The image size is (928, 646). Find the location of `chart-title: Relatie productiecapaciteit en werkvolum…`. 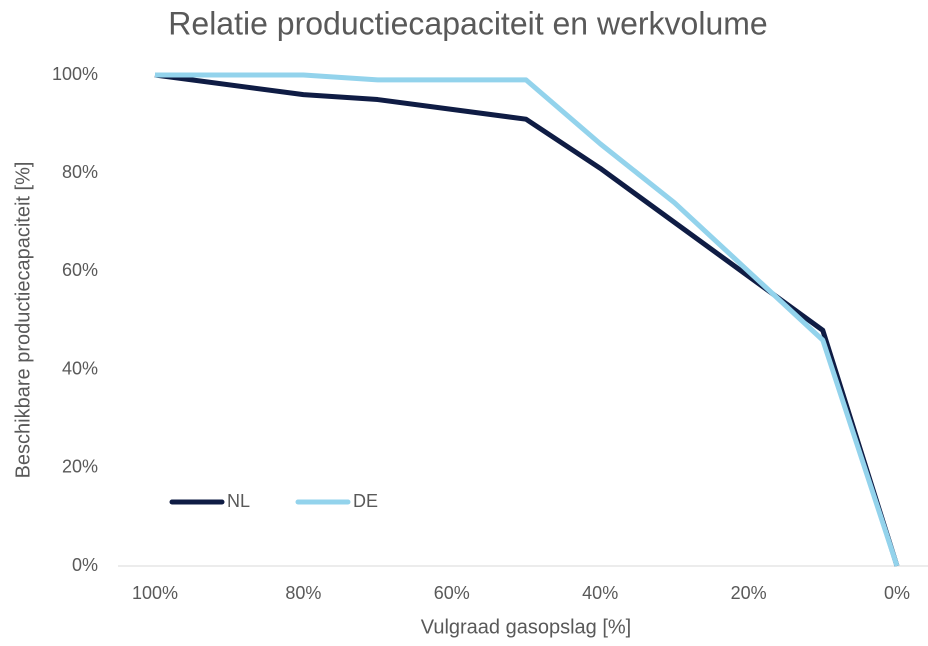

chart-title: Relatie productiecapaciteit en werkvolum… is located at coordinates (467, 23).